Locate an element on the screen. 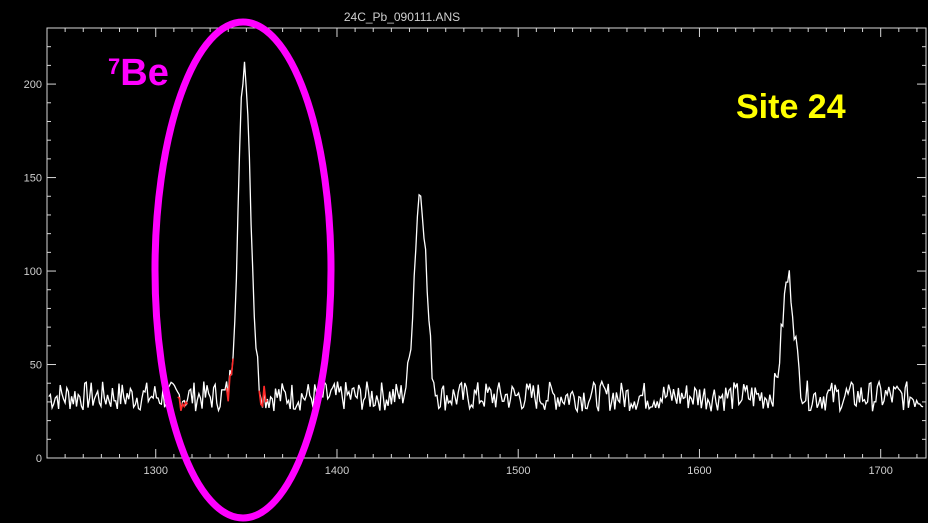 This screenshot has height=523, width=928. isotope-superscript: 7 is located at coordinates (114, 66).